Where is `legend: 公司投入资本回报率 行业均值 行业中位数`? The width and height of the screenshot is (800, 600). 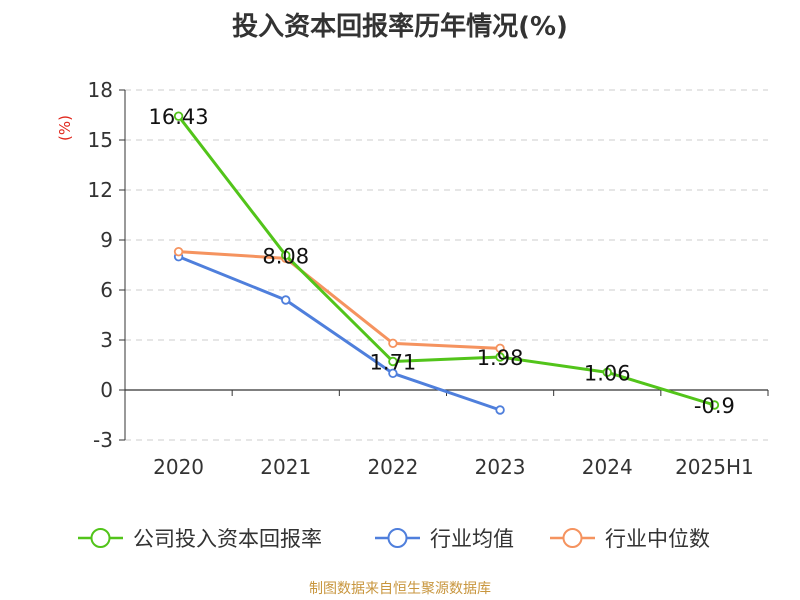
legend: 公司投入资本回报率 行业均值 行业中位数 is located at coordinates (394, 539).